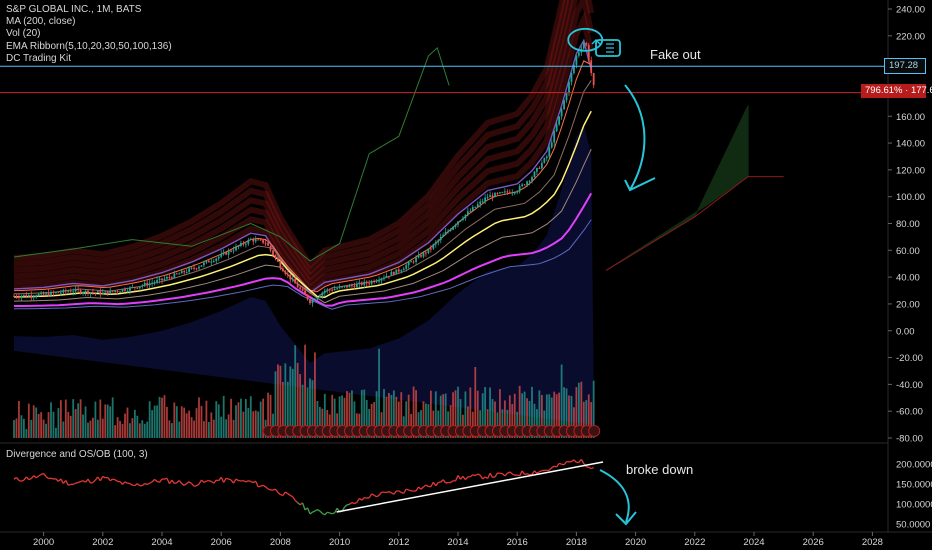 Image resolution: width=932 pixels, height=550 pixels. Describe the element at coordinates (909, 358) in the screenshot. I see `price-tick-label: -20.00` at that location.